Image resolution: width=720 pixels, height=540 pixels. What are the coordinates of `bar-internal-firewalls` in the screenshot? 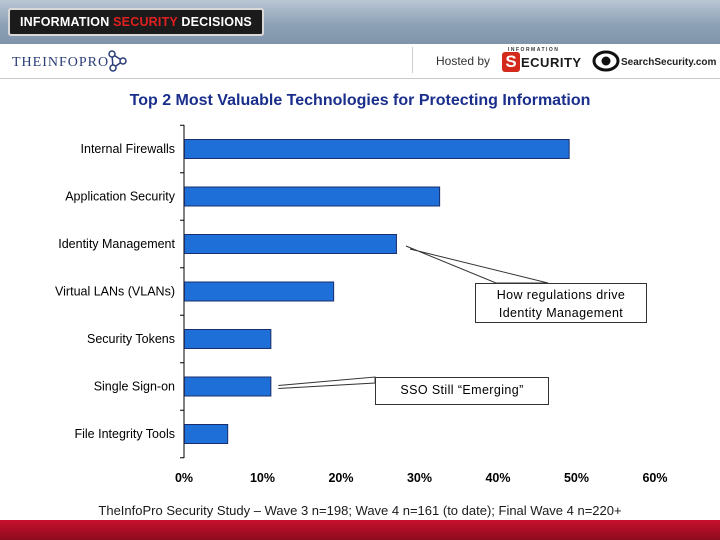 It's located at (377, 149).